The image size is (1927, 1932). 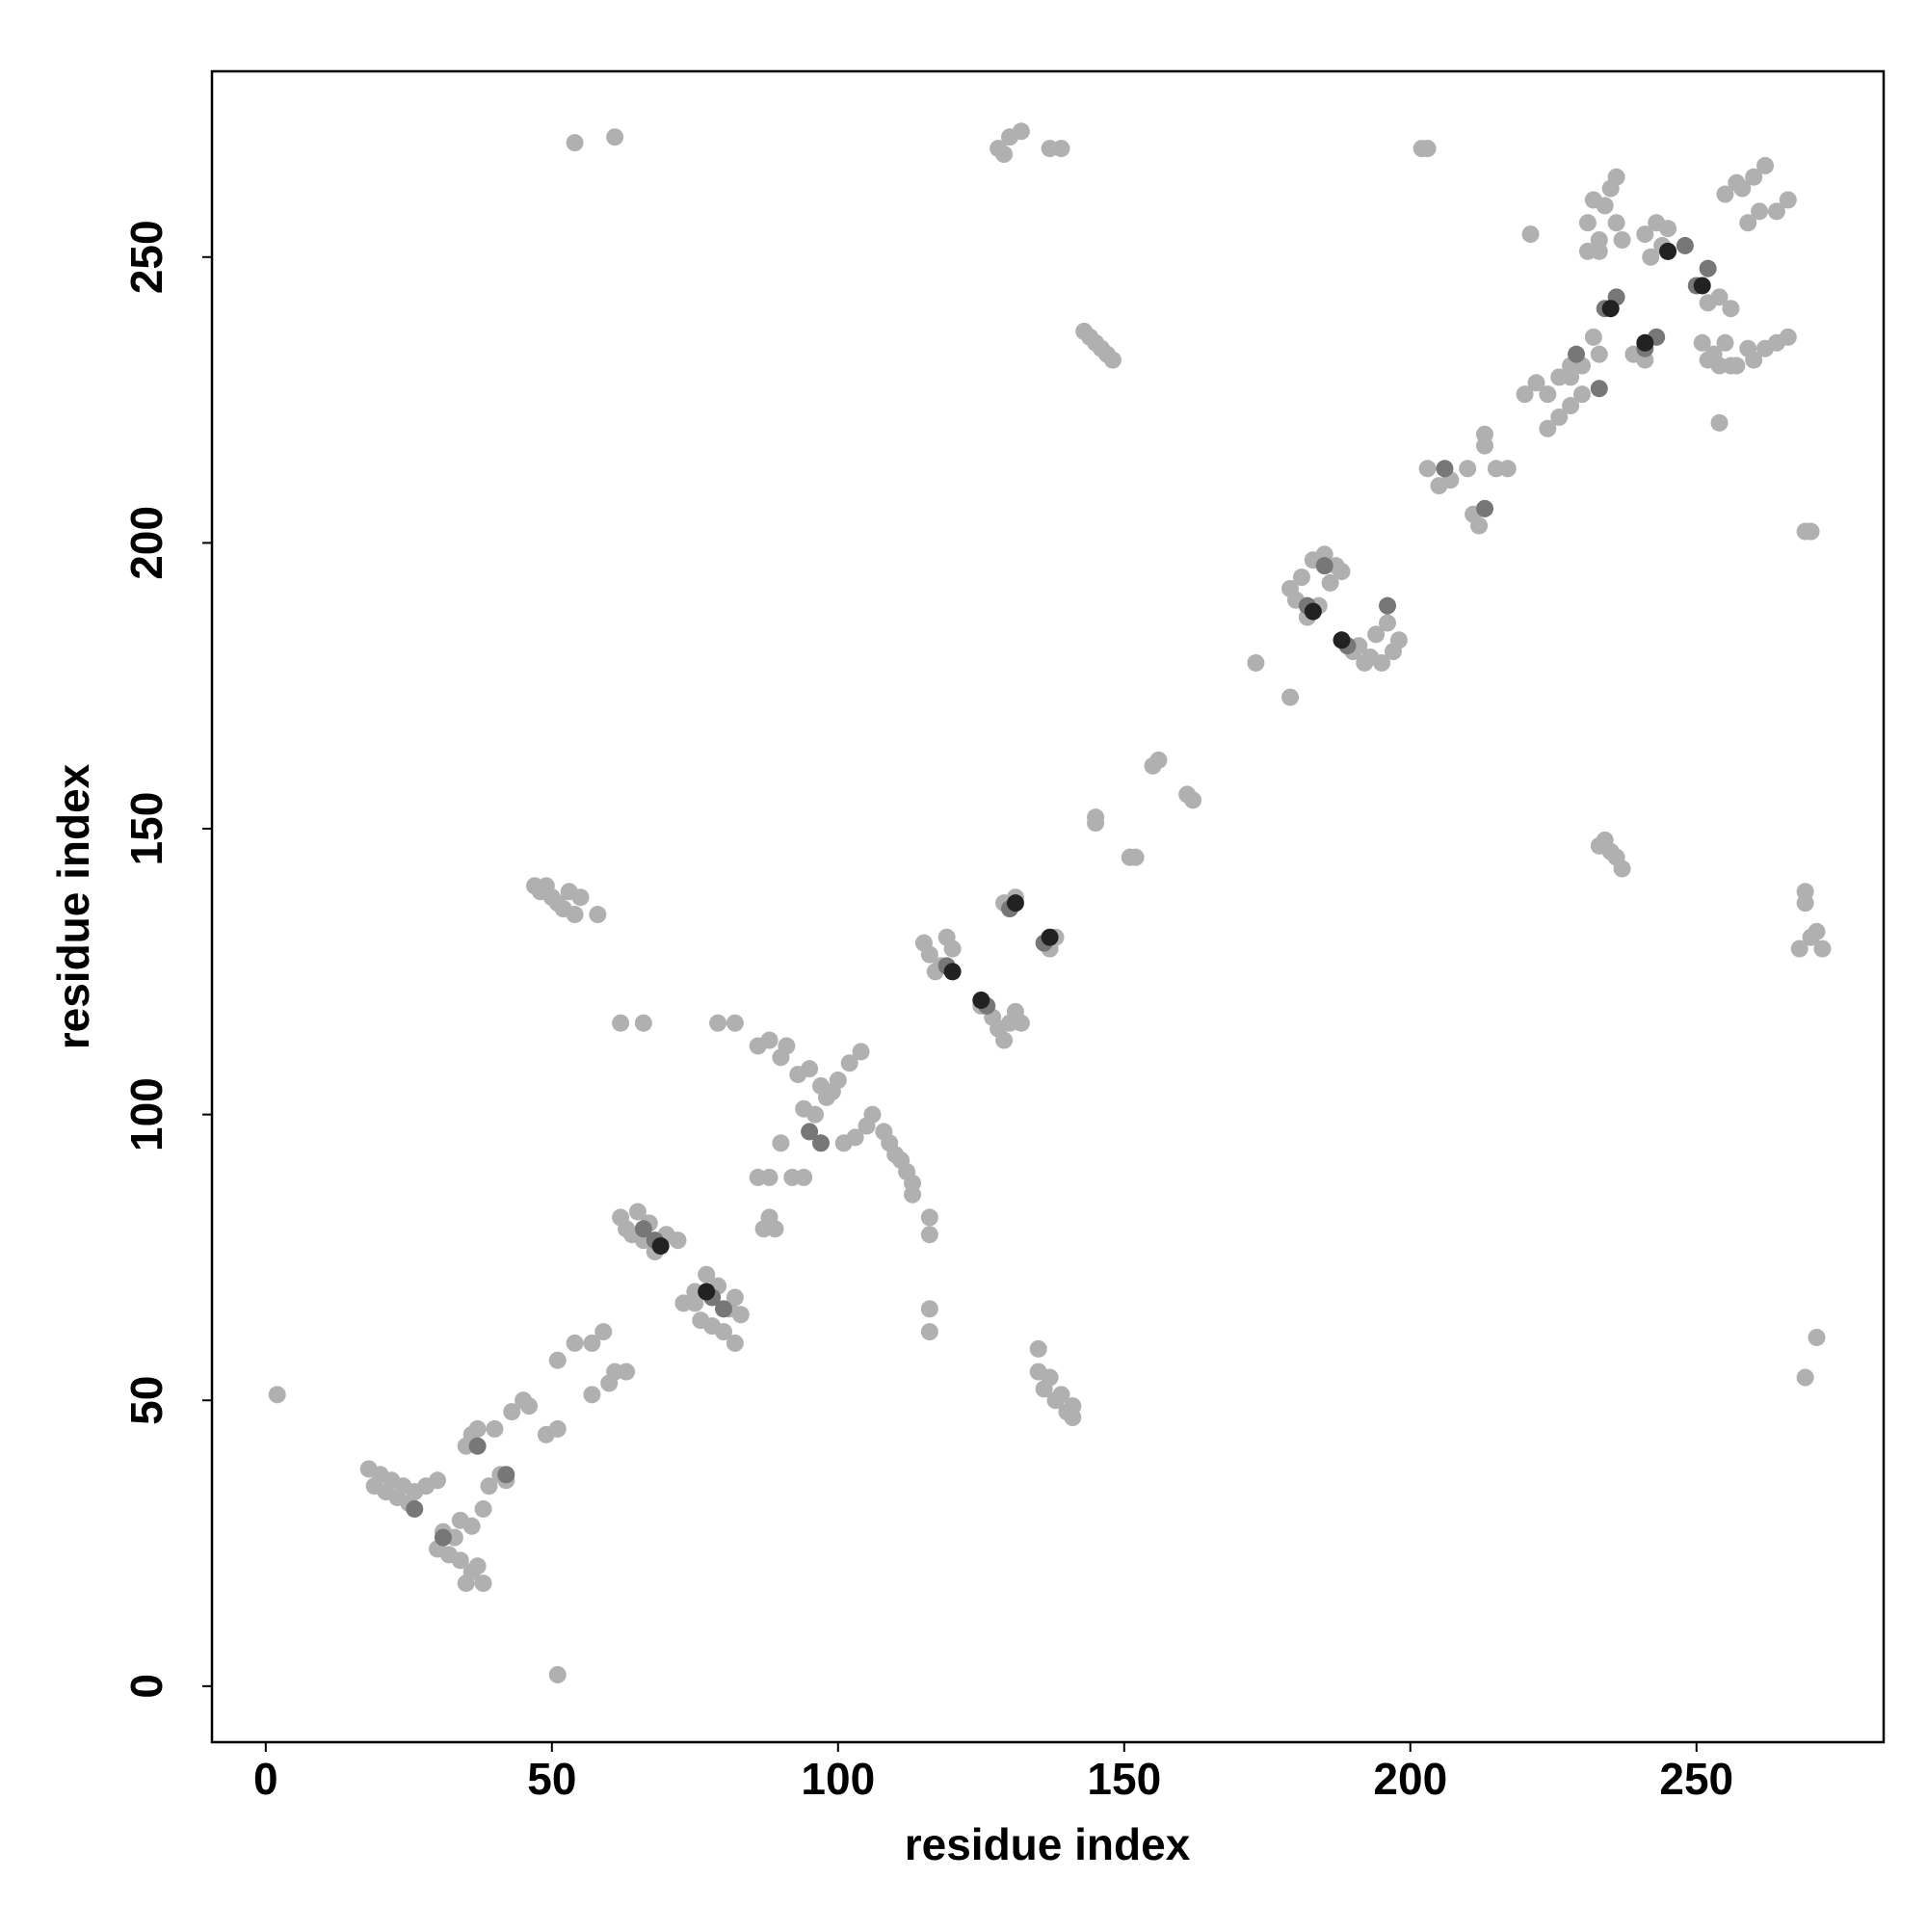 I want to click on x-axis-title: residue index, so click(x=1048, y=1844).